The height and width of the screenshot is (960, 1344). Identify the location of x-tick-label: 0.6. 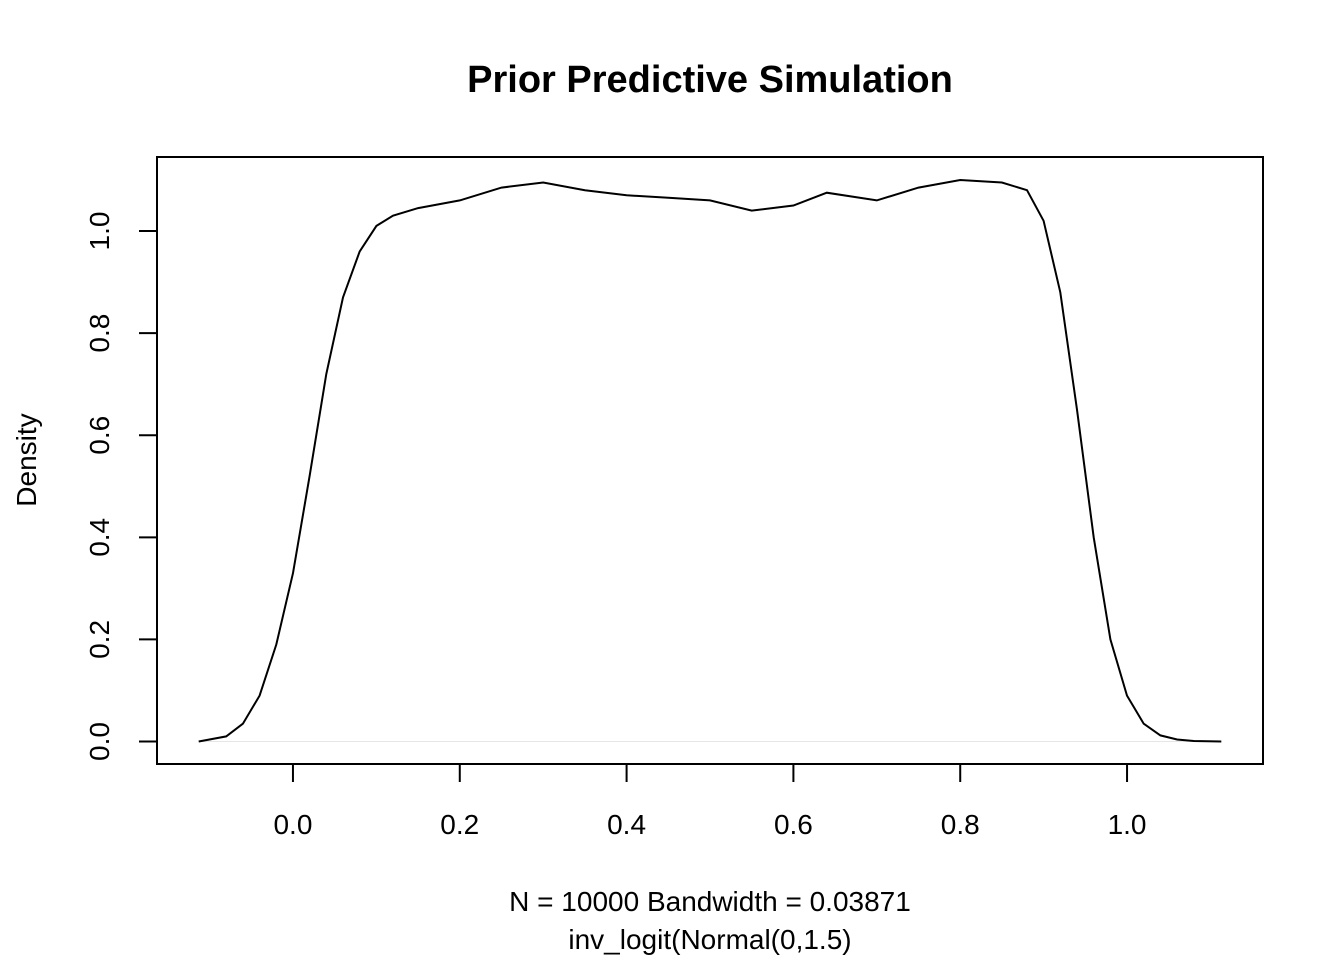
(793, 824).